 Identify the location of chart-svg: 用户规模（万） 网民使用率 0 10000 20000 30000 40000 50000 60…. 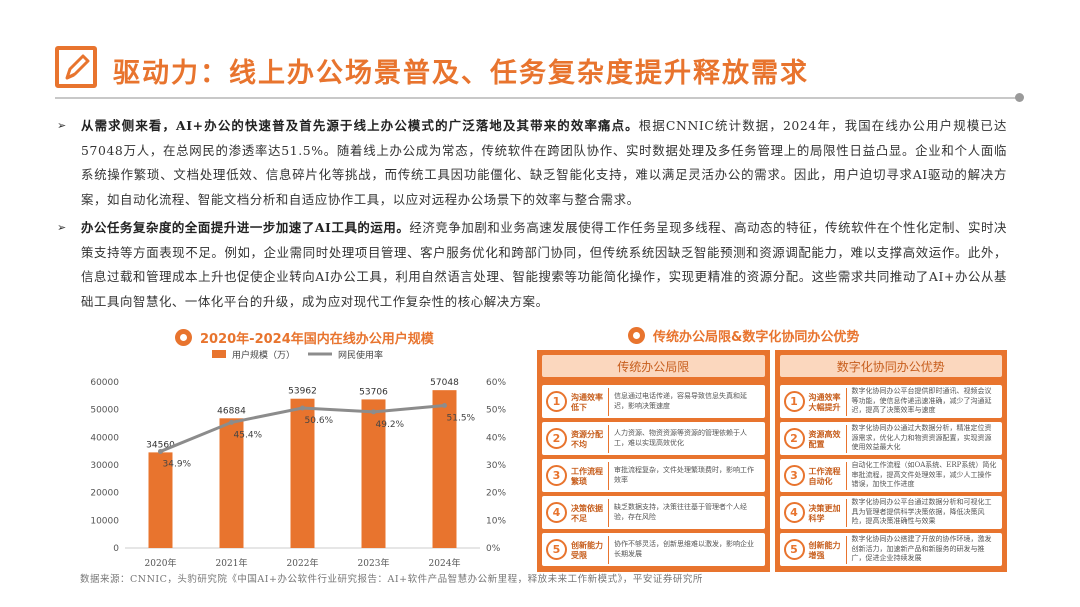
(298, 459).